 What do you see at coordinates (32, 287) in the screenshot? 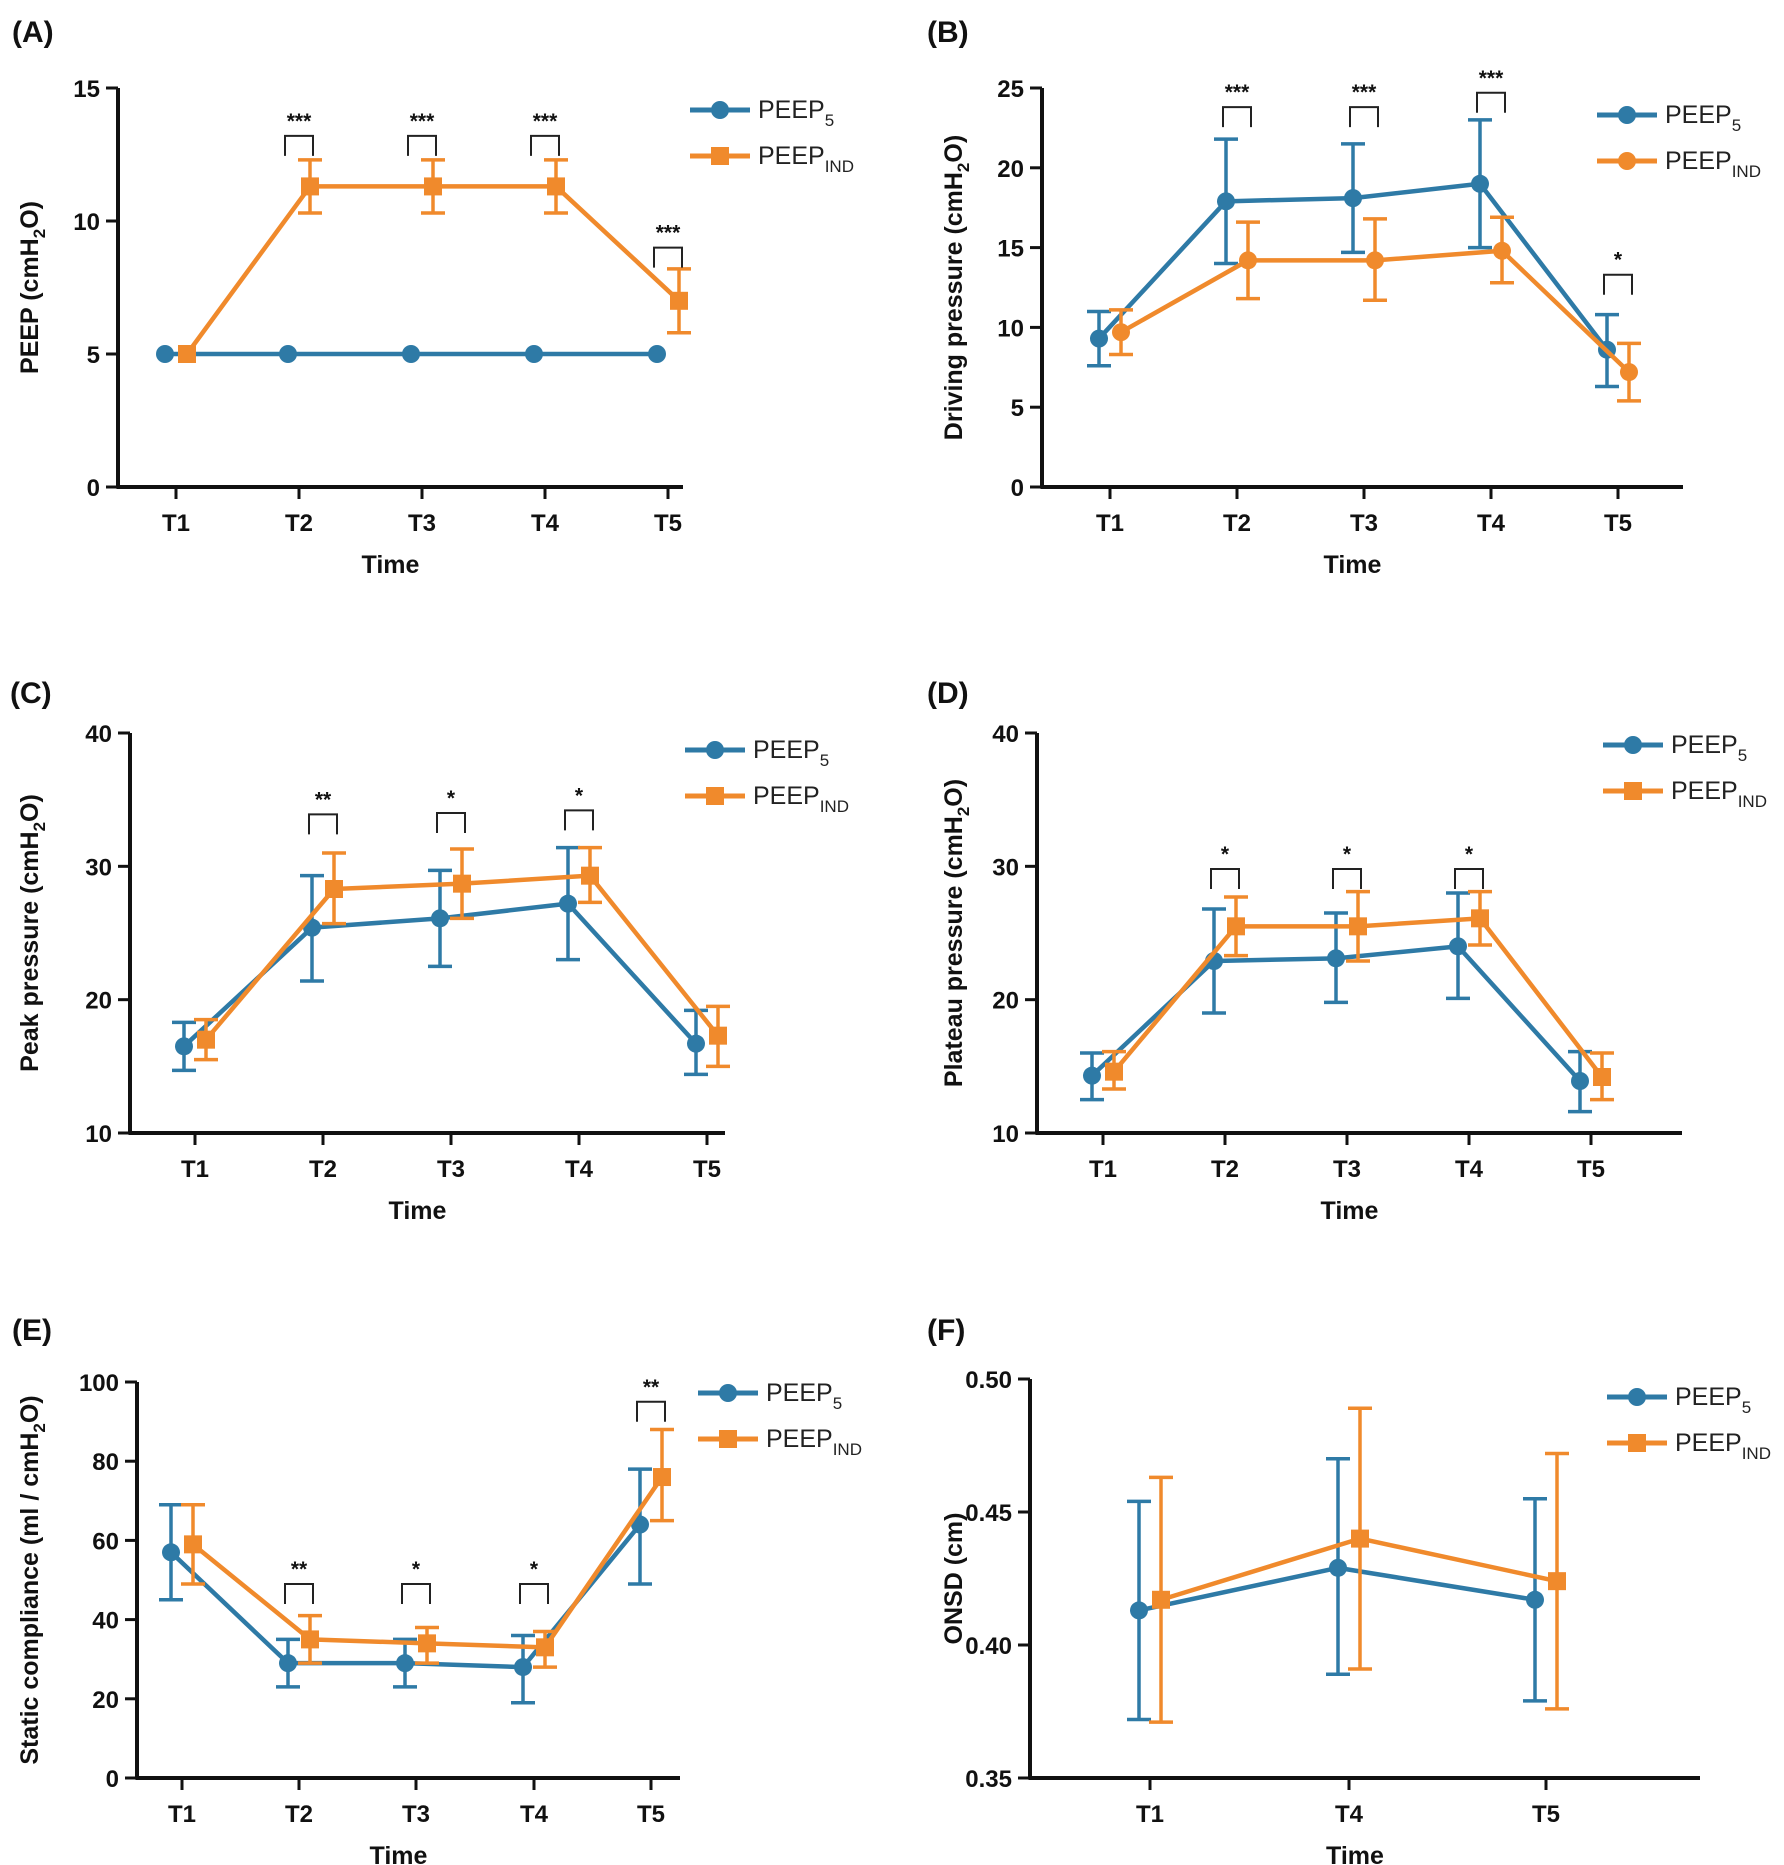
I see `y-axis-title: PEEP (cmH2O)` at bounding box center [32, 287].